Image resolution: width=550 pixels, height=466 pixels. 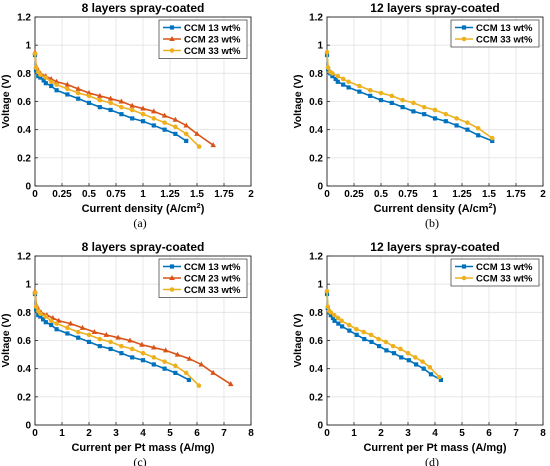 I want to click on x-axis-label-text: Current density (A/cm, so click(x=431, y=209).